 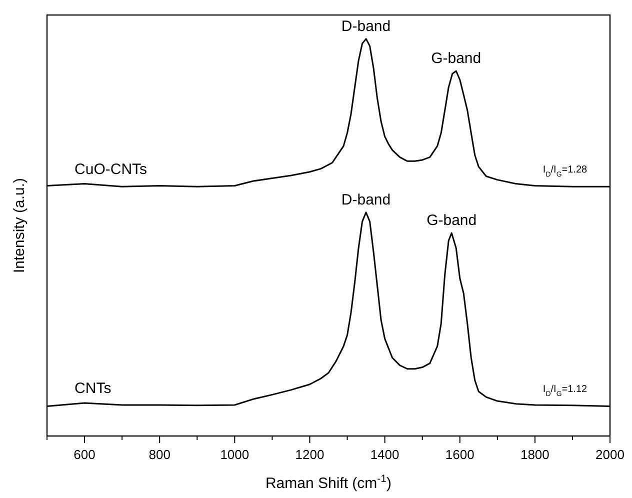 I want to click on x-tick-label: 1600, so click(x=459, y=454).